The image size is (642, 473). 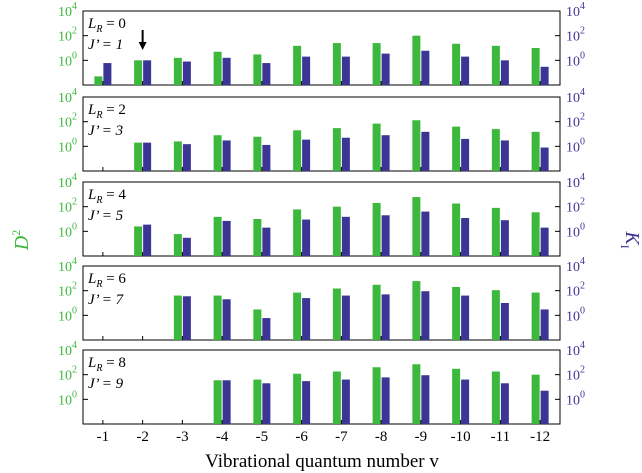 What do you see at coordinates (113, 24) in the screenshot?
I see `label-l-val: = 0` at bounding box center [113, 24].